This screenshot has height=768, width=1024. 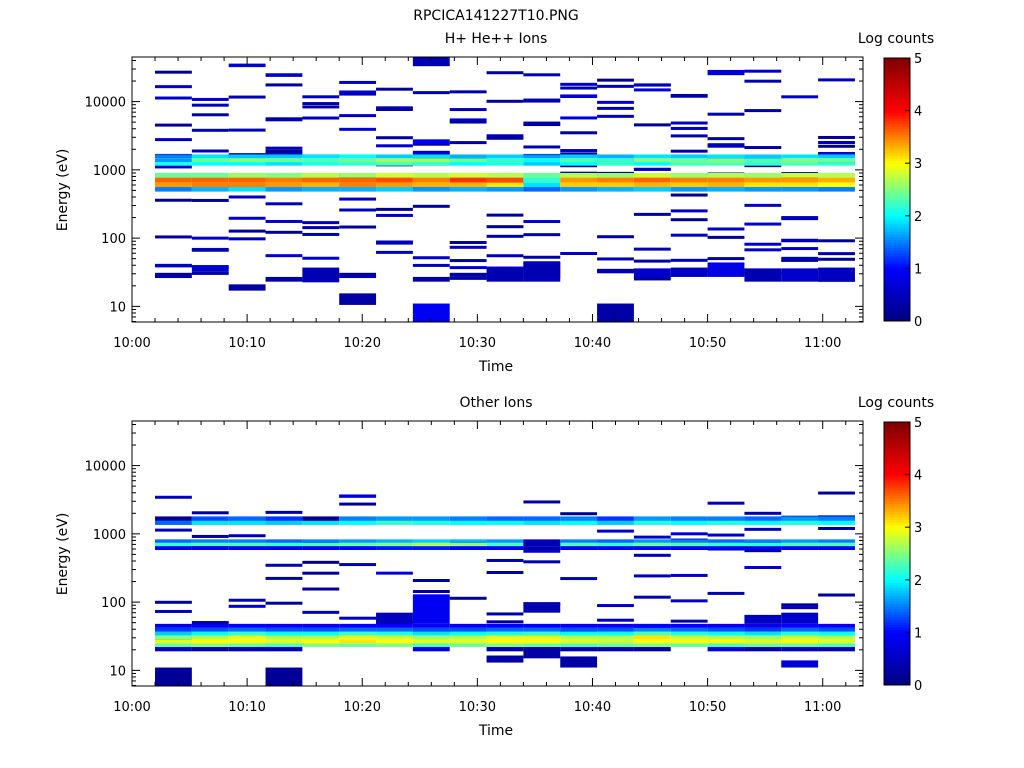 I want to click on figure-title: RPCICA141227T10.PNG, so click(x=495, y=16).